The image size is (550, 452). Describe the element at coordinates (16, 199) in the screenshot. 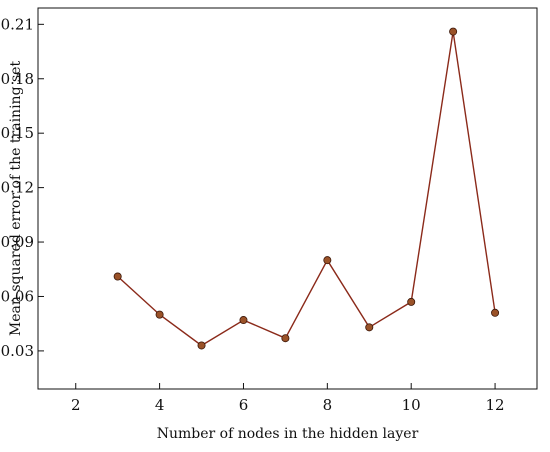

I see `y-axis-title: Mean squared error of the training set` at that location.